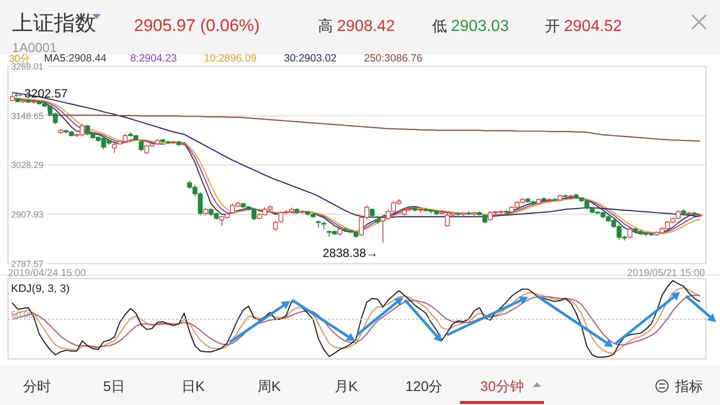 Image resolution: width=720 pixels, height=405 pixels. What do you see at coordinates (325, 26) in the screenshot?
I see `text: 高` at bounding box center [325, 26].